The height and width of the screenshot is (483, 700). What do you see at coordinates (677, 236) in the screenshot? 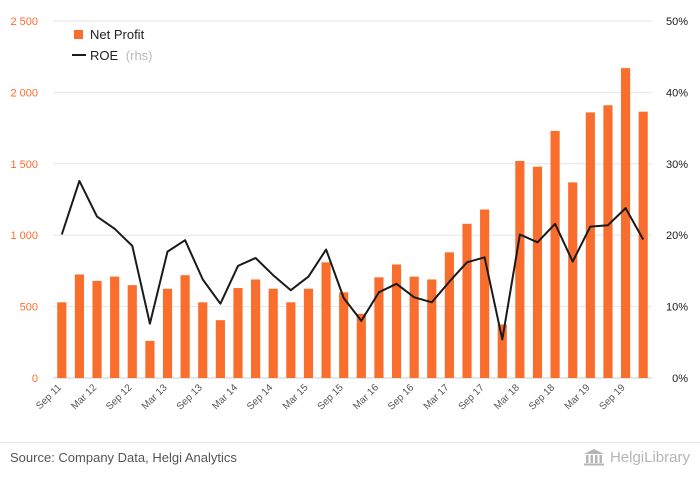
I see `right-axis-tick-label: 20%` at bounding box center [677, 236].